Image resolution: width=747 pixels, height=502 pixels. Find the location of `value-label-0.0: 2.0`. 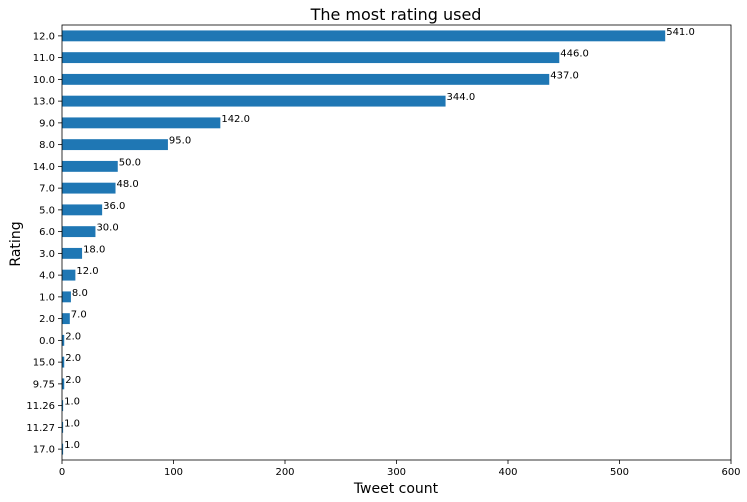

value-label-0.0: 2.0 is located at coordinates (73, 336).